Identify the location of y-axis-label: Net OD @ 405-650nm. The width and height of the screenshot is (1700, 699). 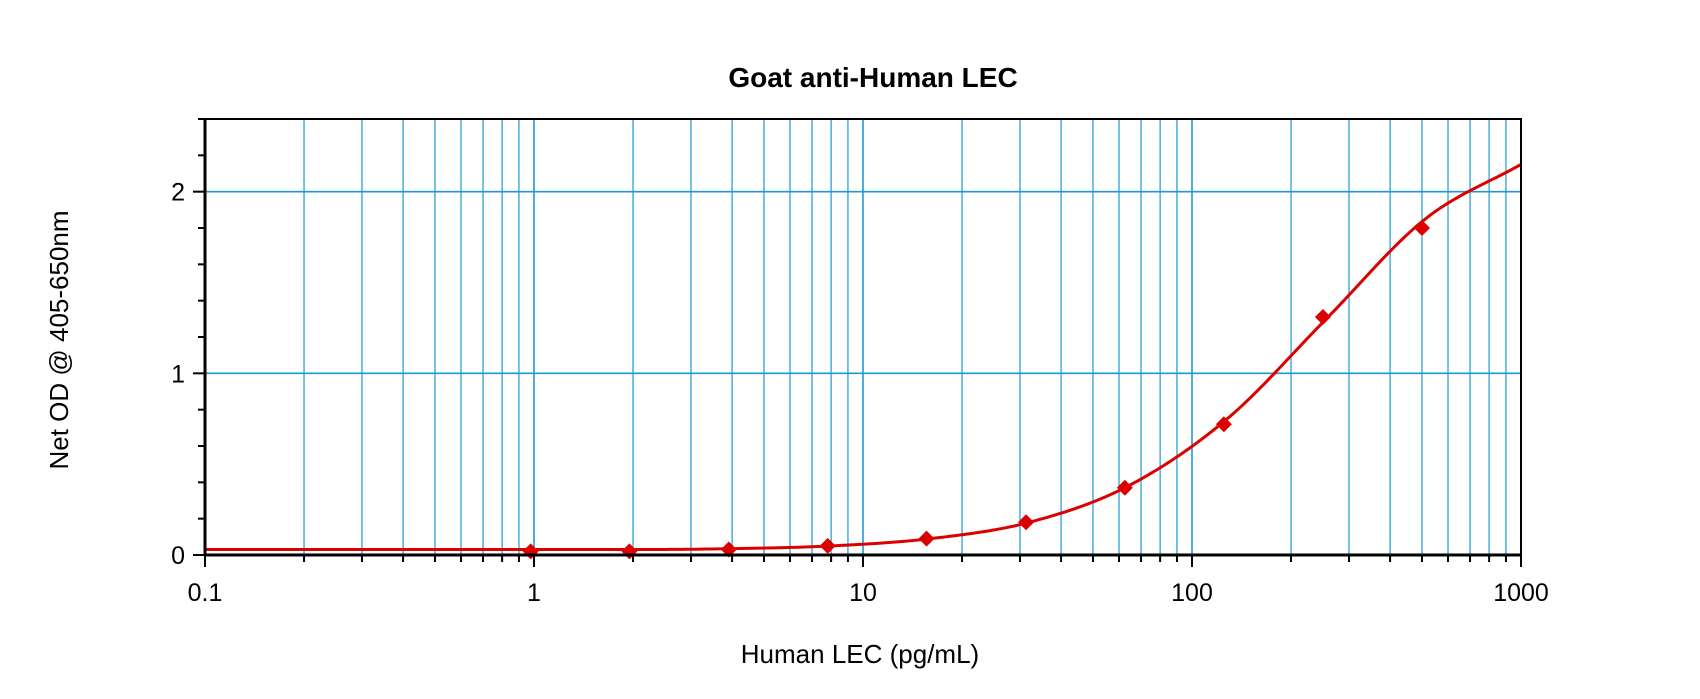
(59, 339).